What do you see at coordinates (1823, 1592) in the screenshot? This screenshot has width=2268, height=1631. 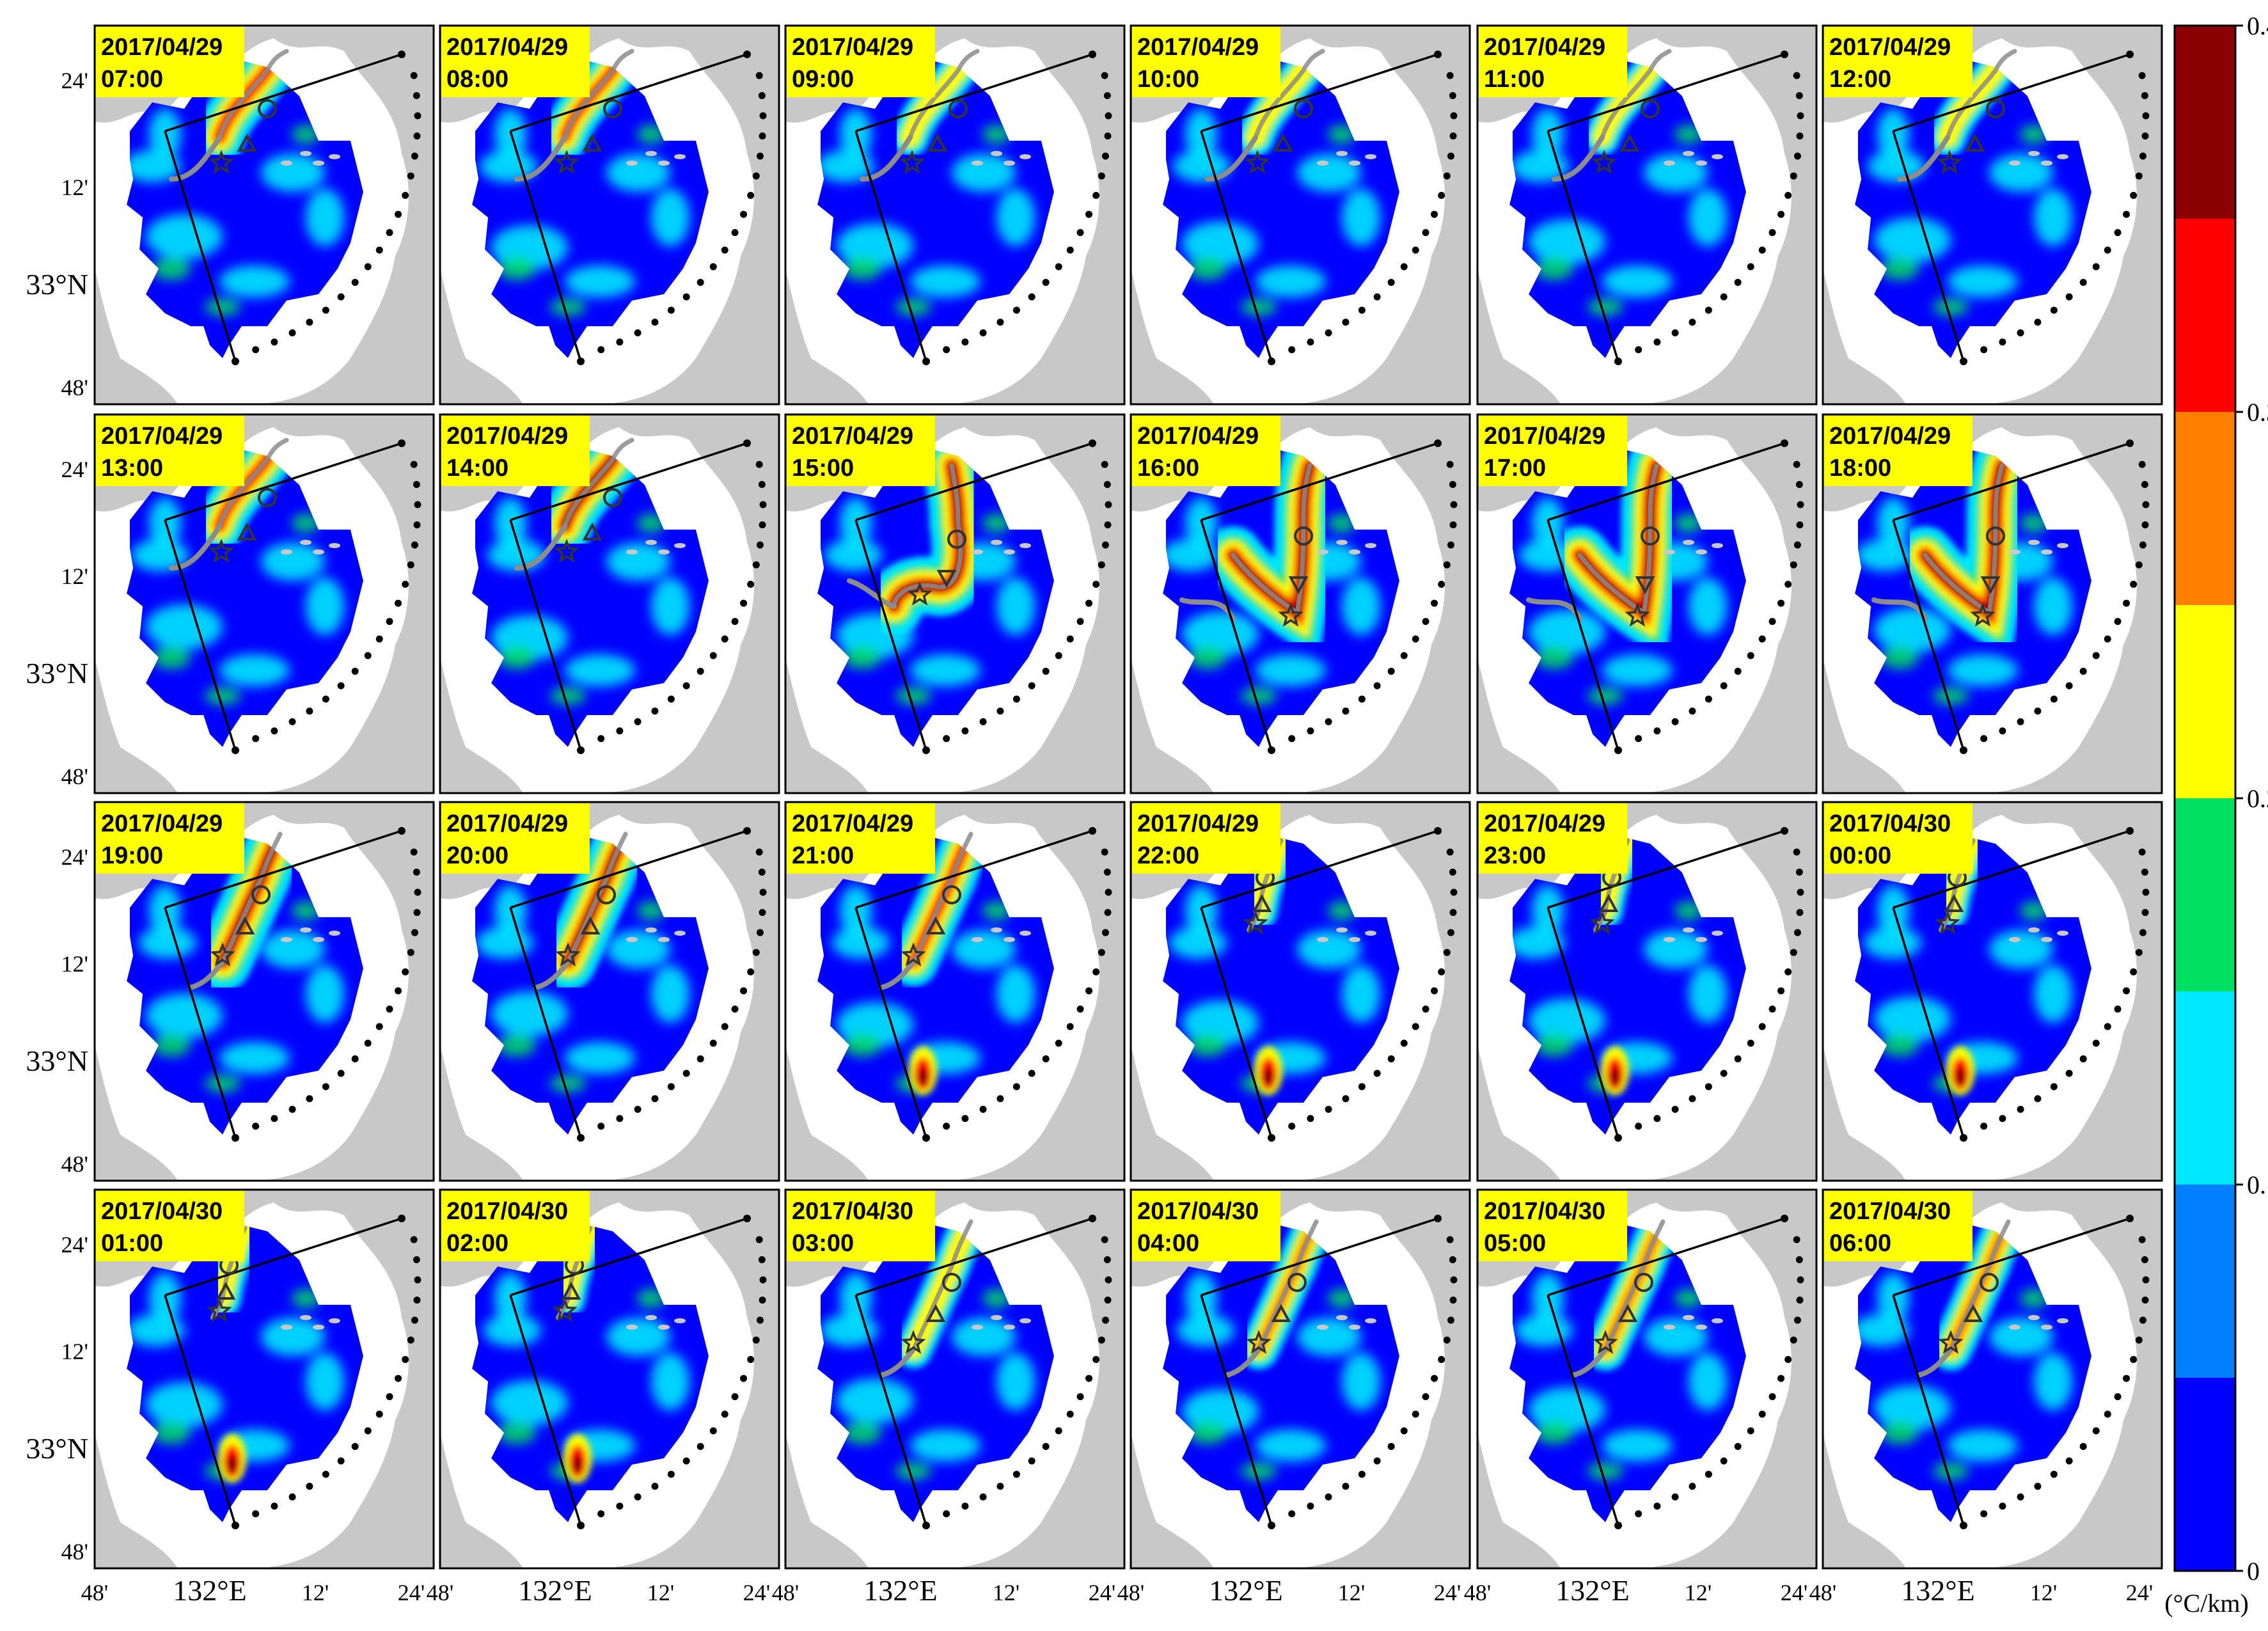 I see `lon-tick-label: 48'` at bounding box center [1823, 1592].